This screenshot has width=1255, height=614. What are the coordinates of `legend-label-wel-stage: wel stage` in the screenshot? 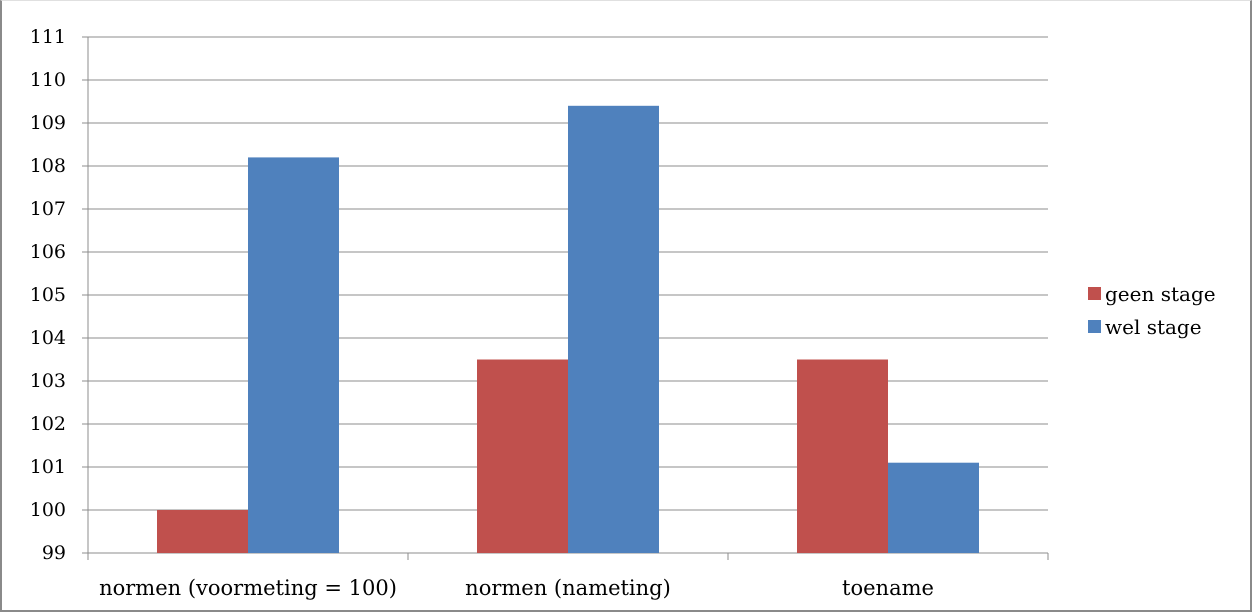 It's located at (1153, 326).